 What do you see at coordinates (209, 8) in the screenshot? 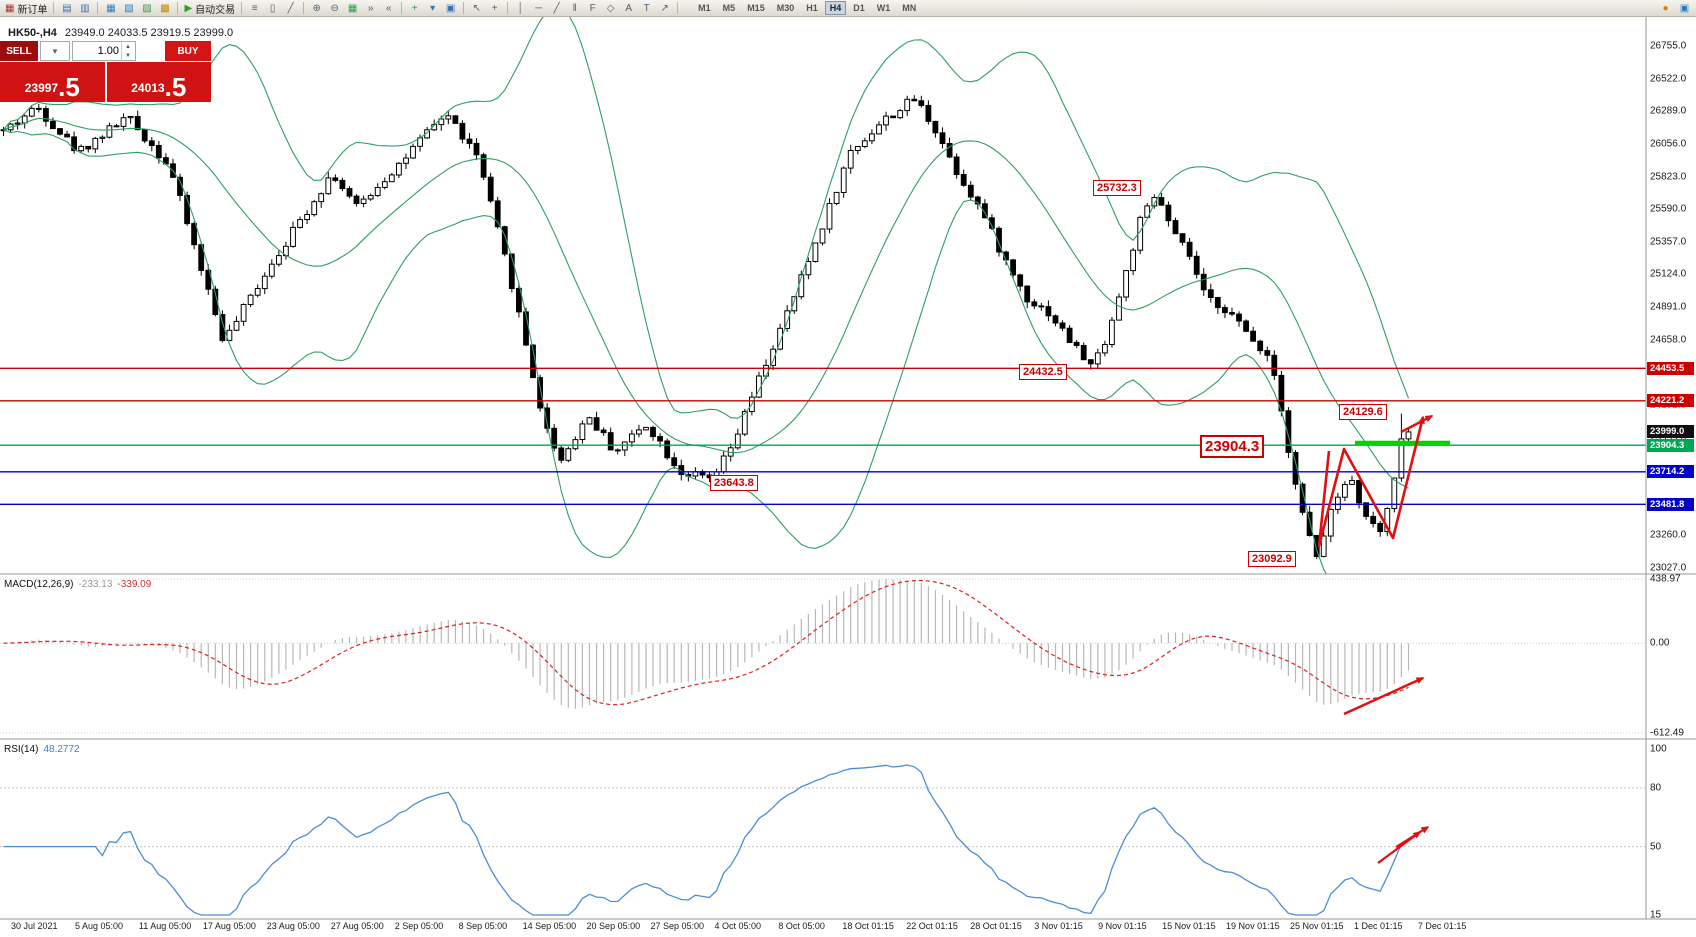
I see `autotrade-button: ▶ 自动交易` at bounding box center [209, 8].